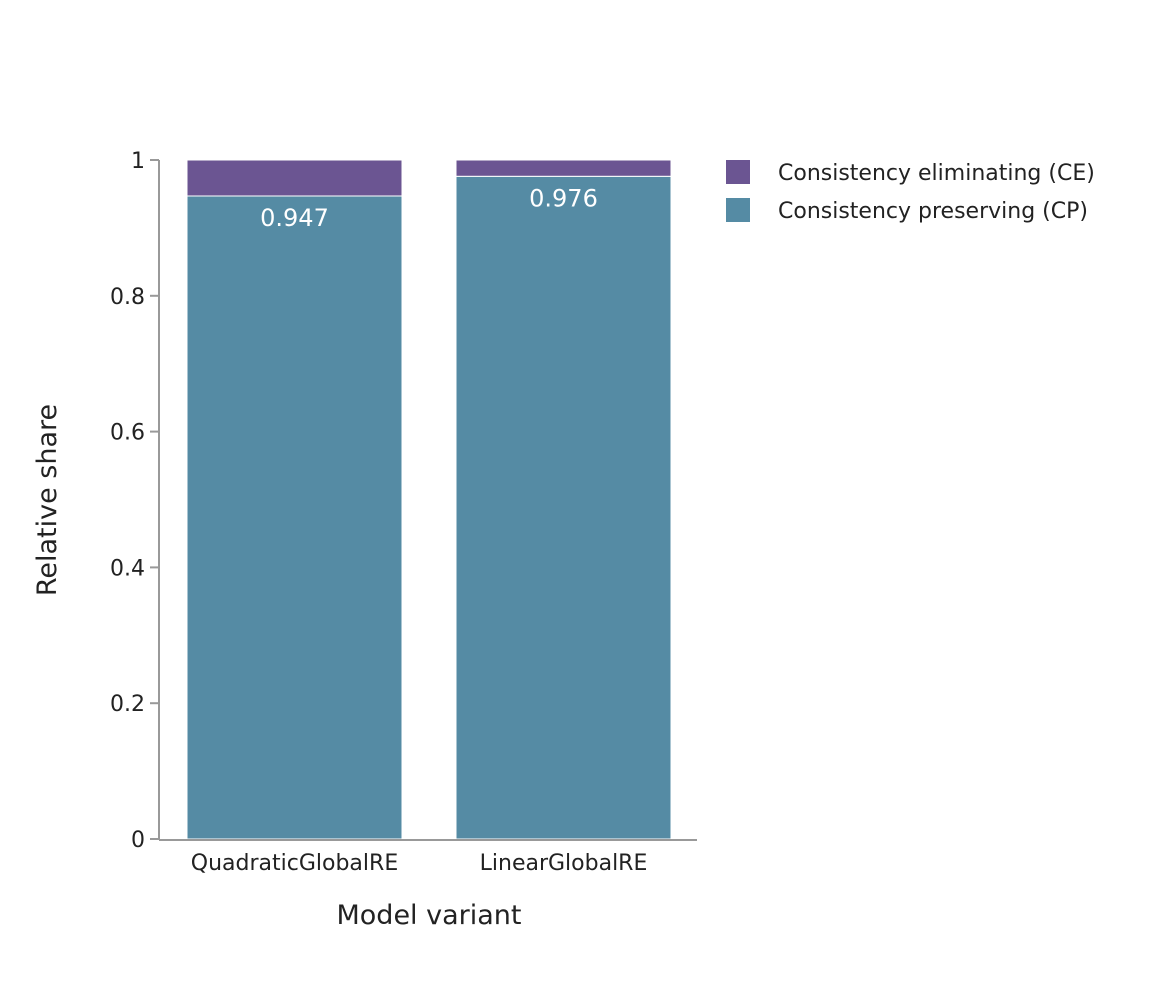 This screenshot has height=1000, width=1160. What do you see at coordinates (294, 863) in the screenshot?
I see `x-tick-label: QuadraticGlobalRE` at bounding box center [294, 863].